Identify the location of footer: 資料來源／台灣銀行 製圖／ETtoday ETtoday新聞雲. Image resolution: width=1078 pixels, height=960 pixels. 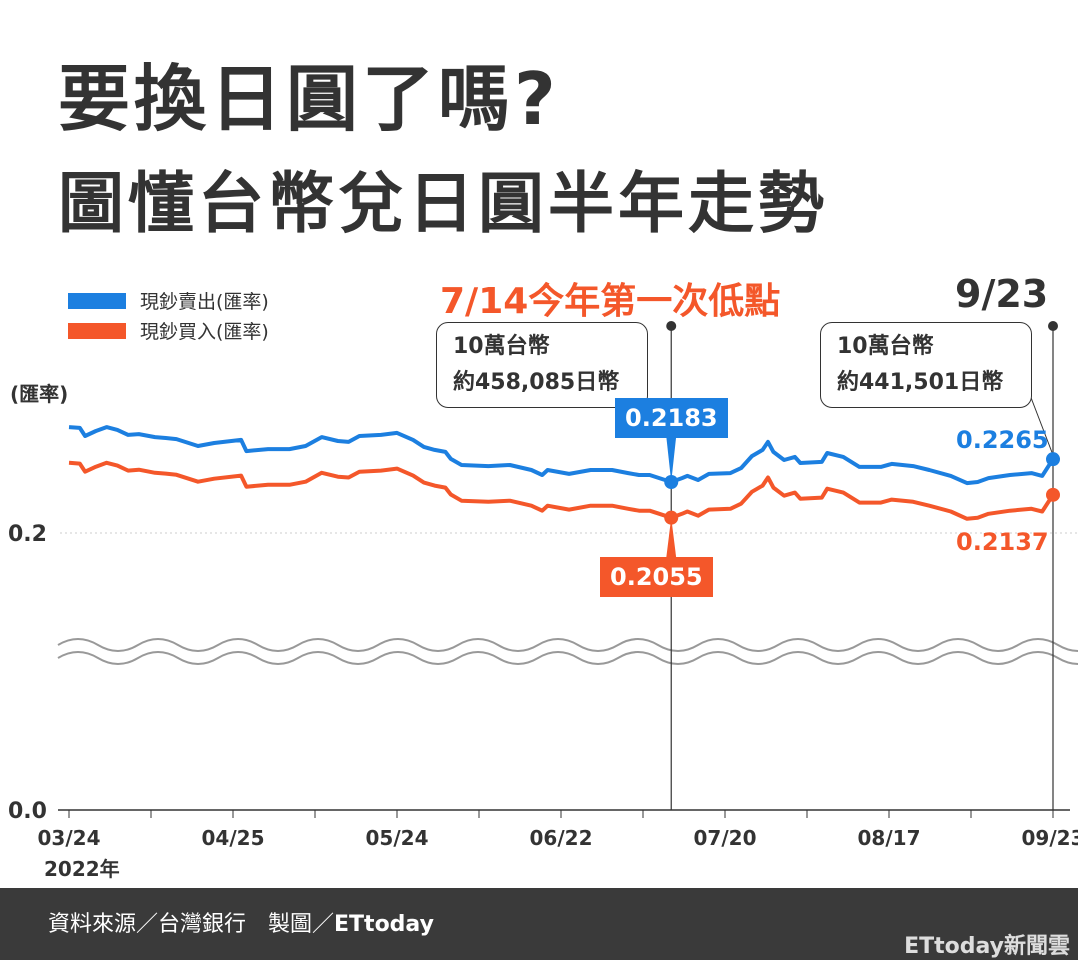
(539, 924).